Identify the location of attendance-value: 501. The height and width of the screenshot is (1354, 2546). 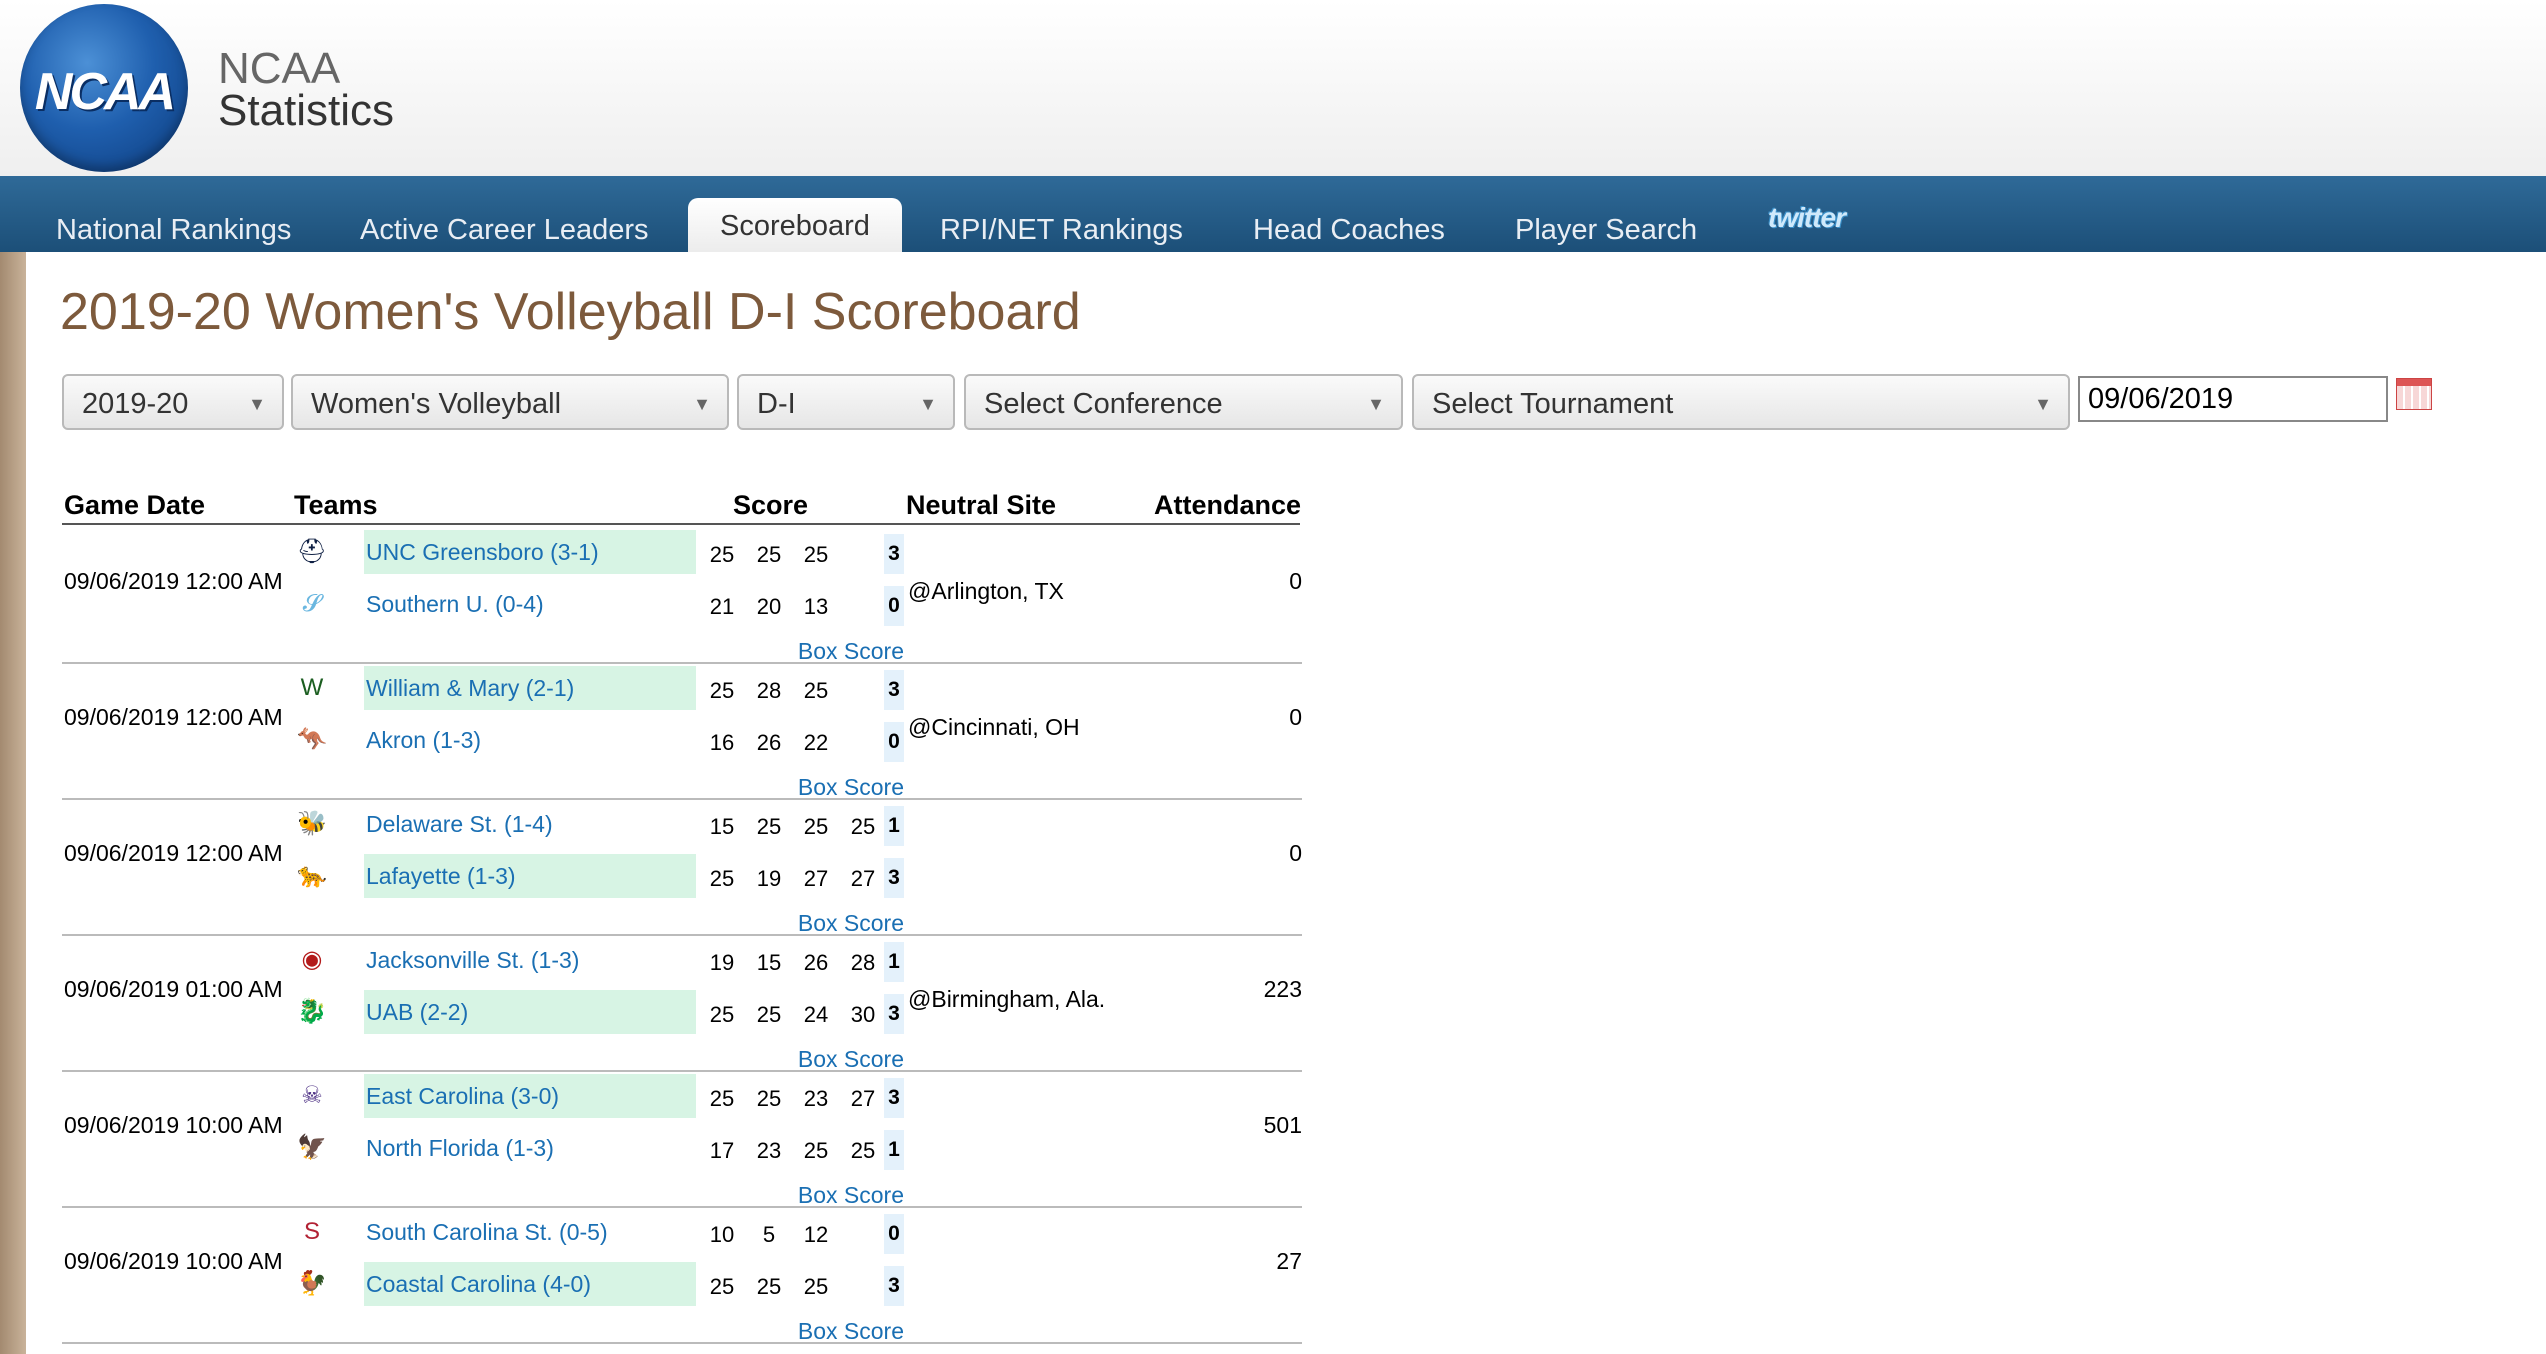
(1282, 1125).